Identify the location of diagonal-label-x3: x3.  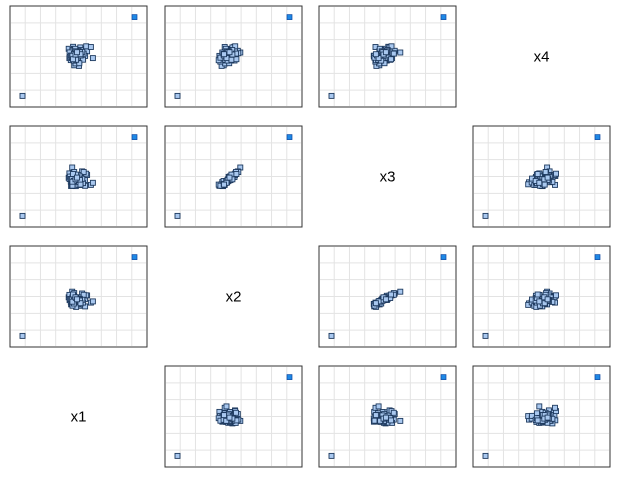
(388, 177).